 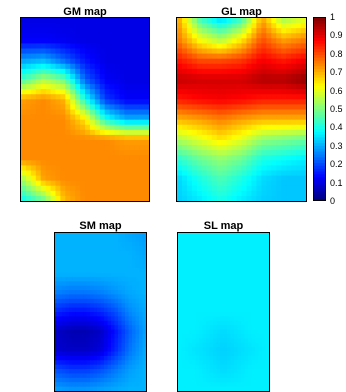 I want to click on colorbar-tick-label: 0.1, so click(x=336, y=182).